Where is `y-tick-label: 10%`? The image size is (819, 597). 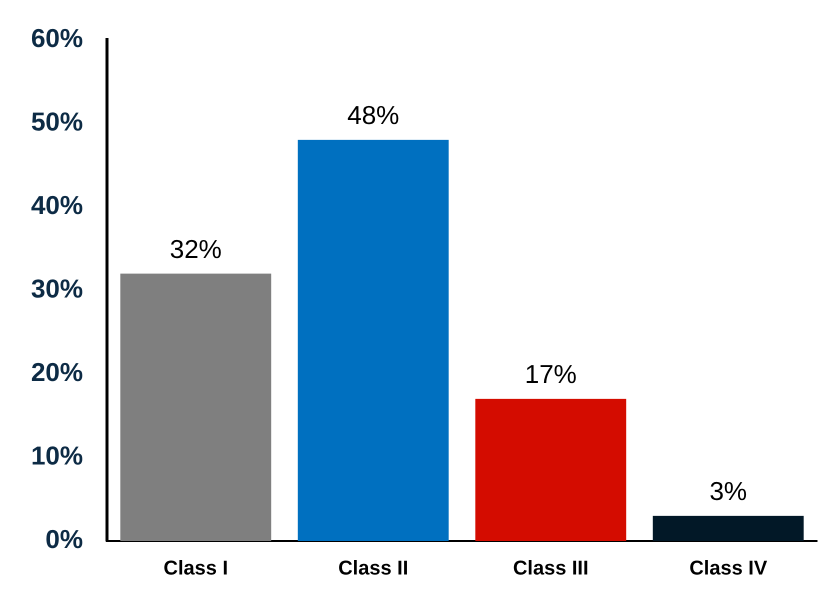 y-tick-label: 10% is located at coordinates (56, 455).